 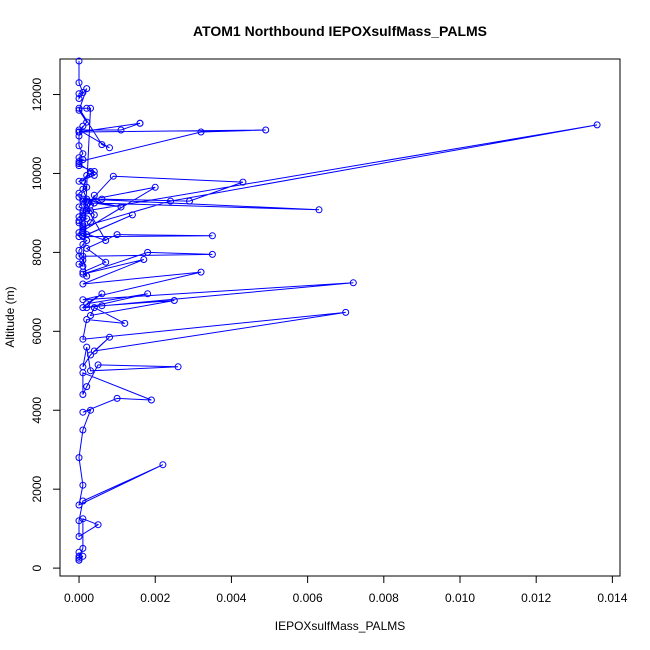 What do you see at coordinates (79, 598) in the screenshot?
I see `x-tick-label: 0.000` at bounding box center [79, 598].